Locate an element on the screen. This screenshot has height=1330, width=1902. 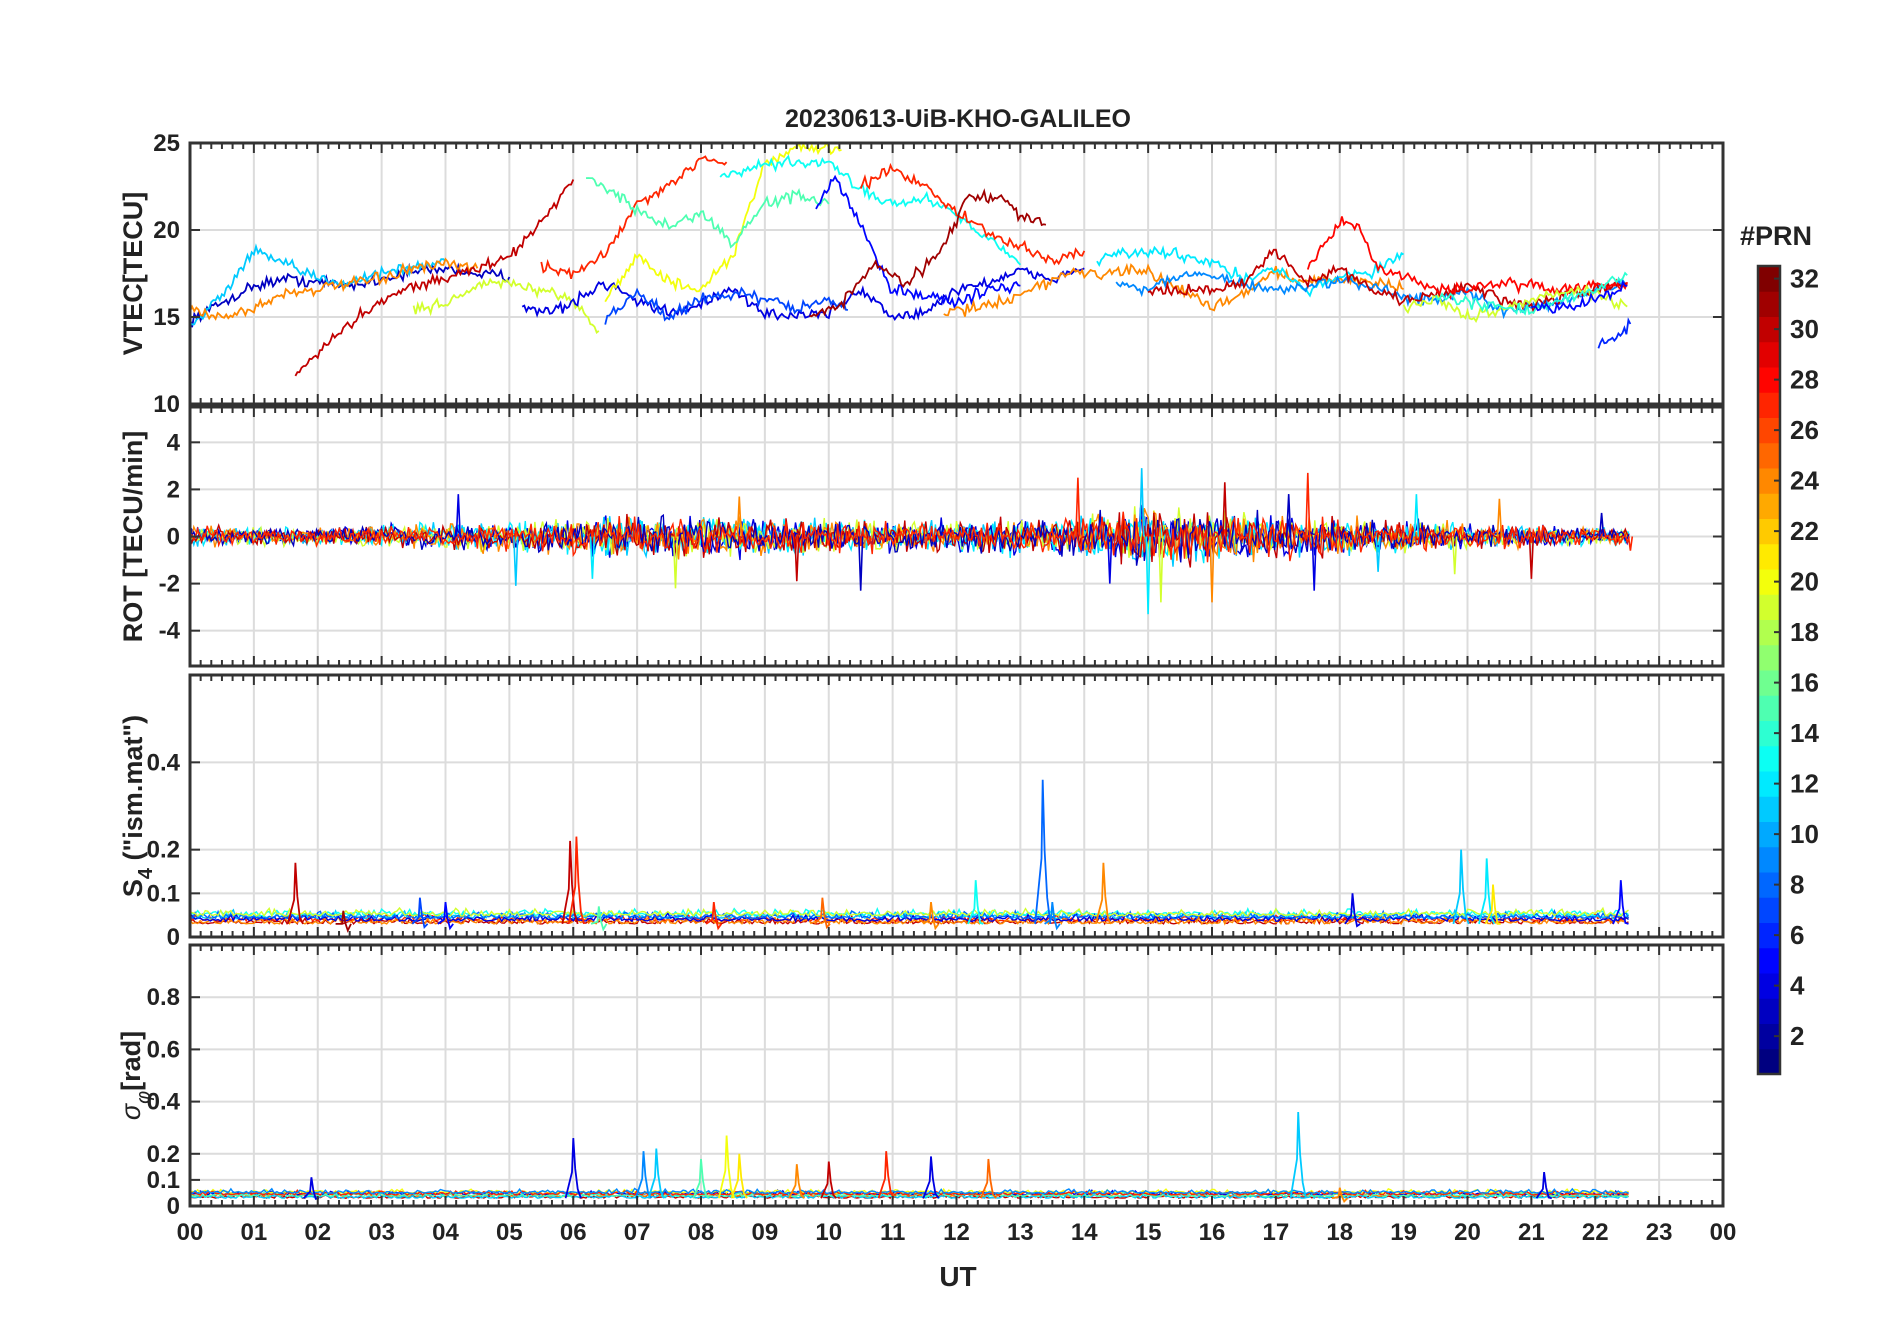
colorbar-tick-label: 6 is located at coordinates (1797, 935).